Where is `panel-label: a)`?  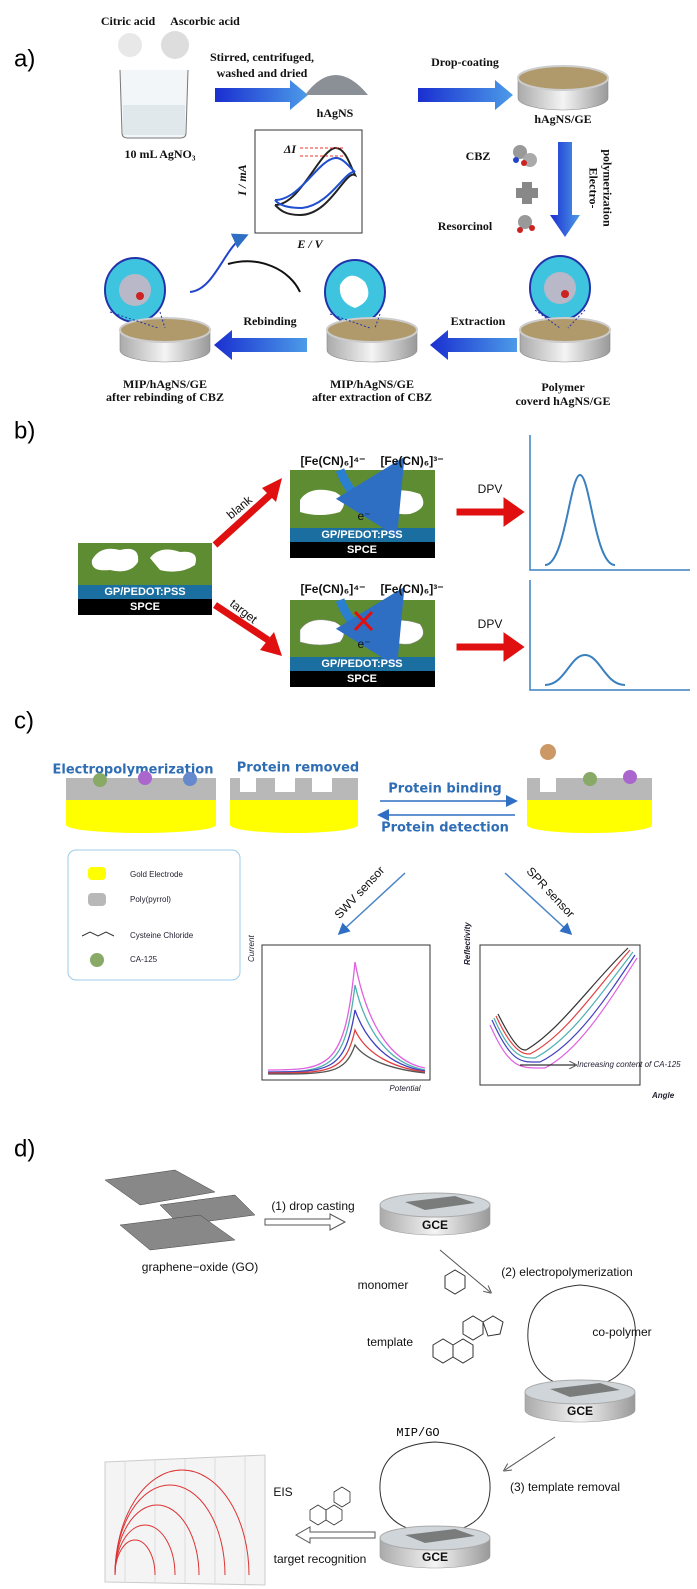 panel-label: a) is located at coordinates (24, 58).